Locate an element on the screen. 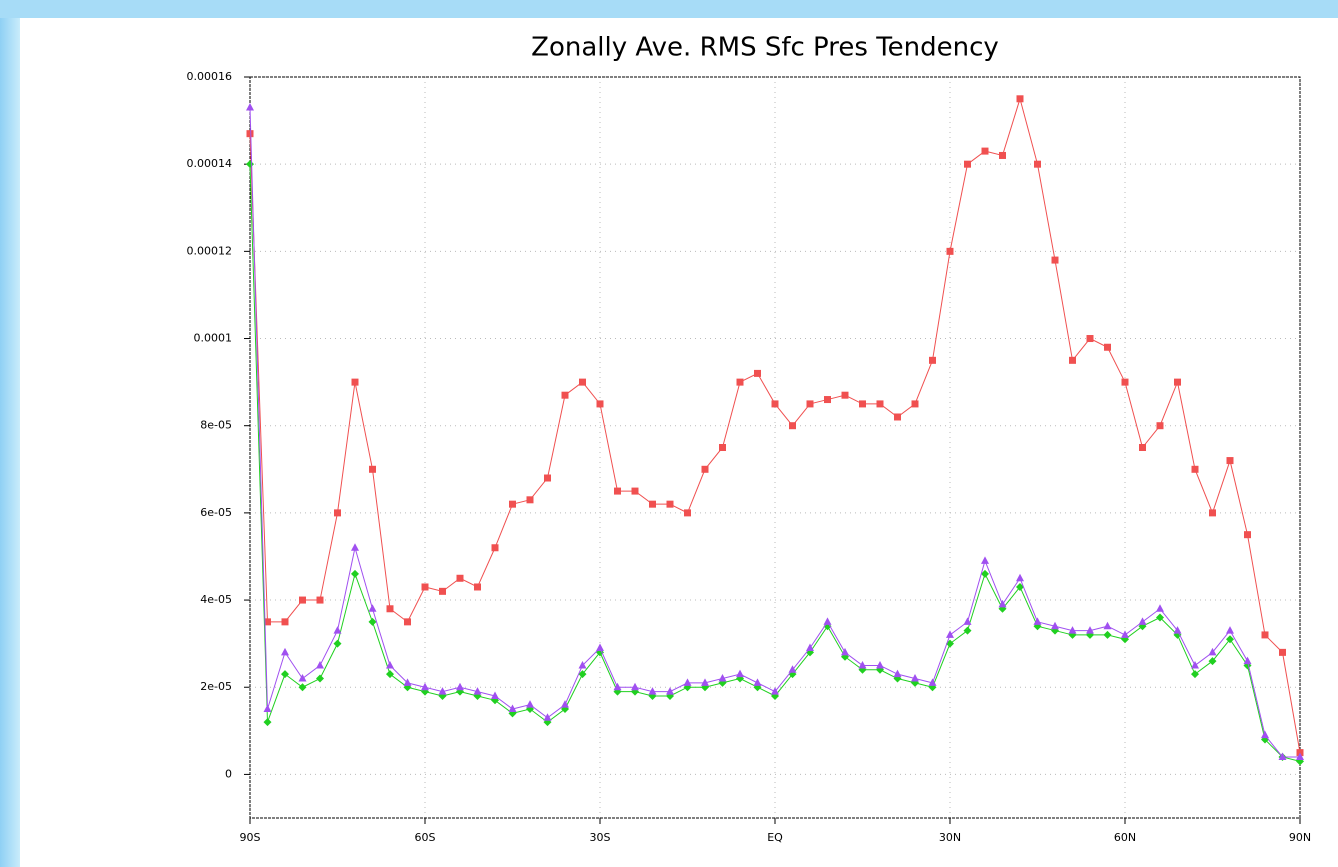  x-tick-label: 60S is located at coordinates (425, 837).